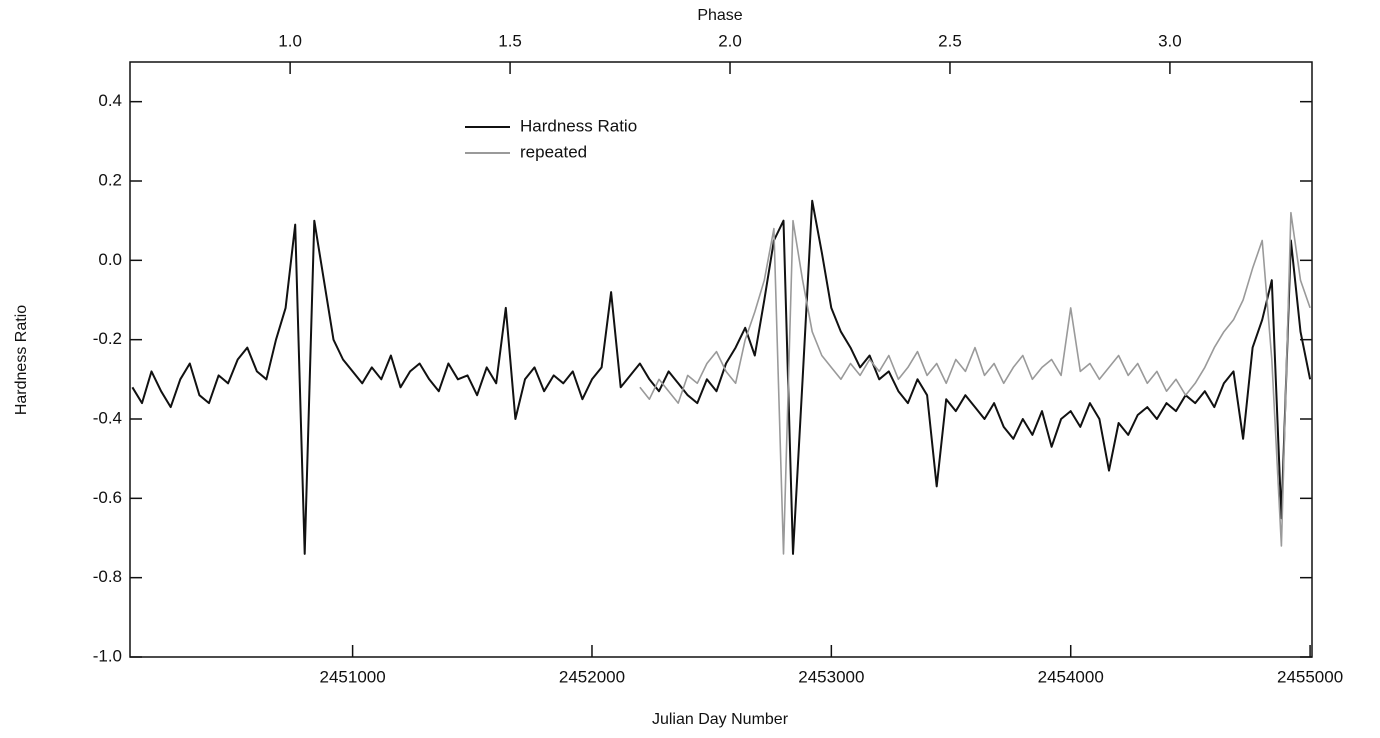 The image size is (1380, 738). Describe the element at coordinates (950, 40) in the screenshot. I see `x2-tick-label: 2.5` at that location.